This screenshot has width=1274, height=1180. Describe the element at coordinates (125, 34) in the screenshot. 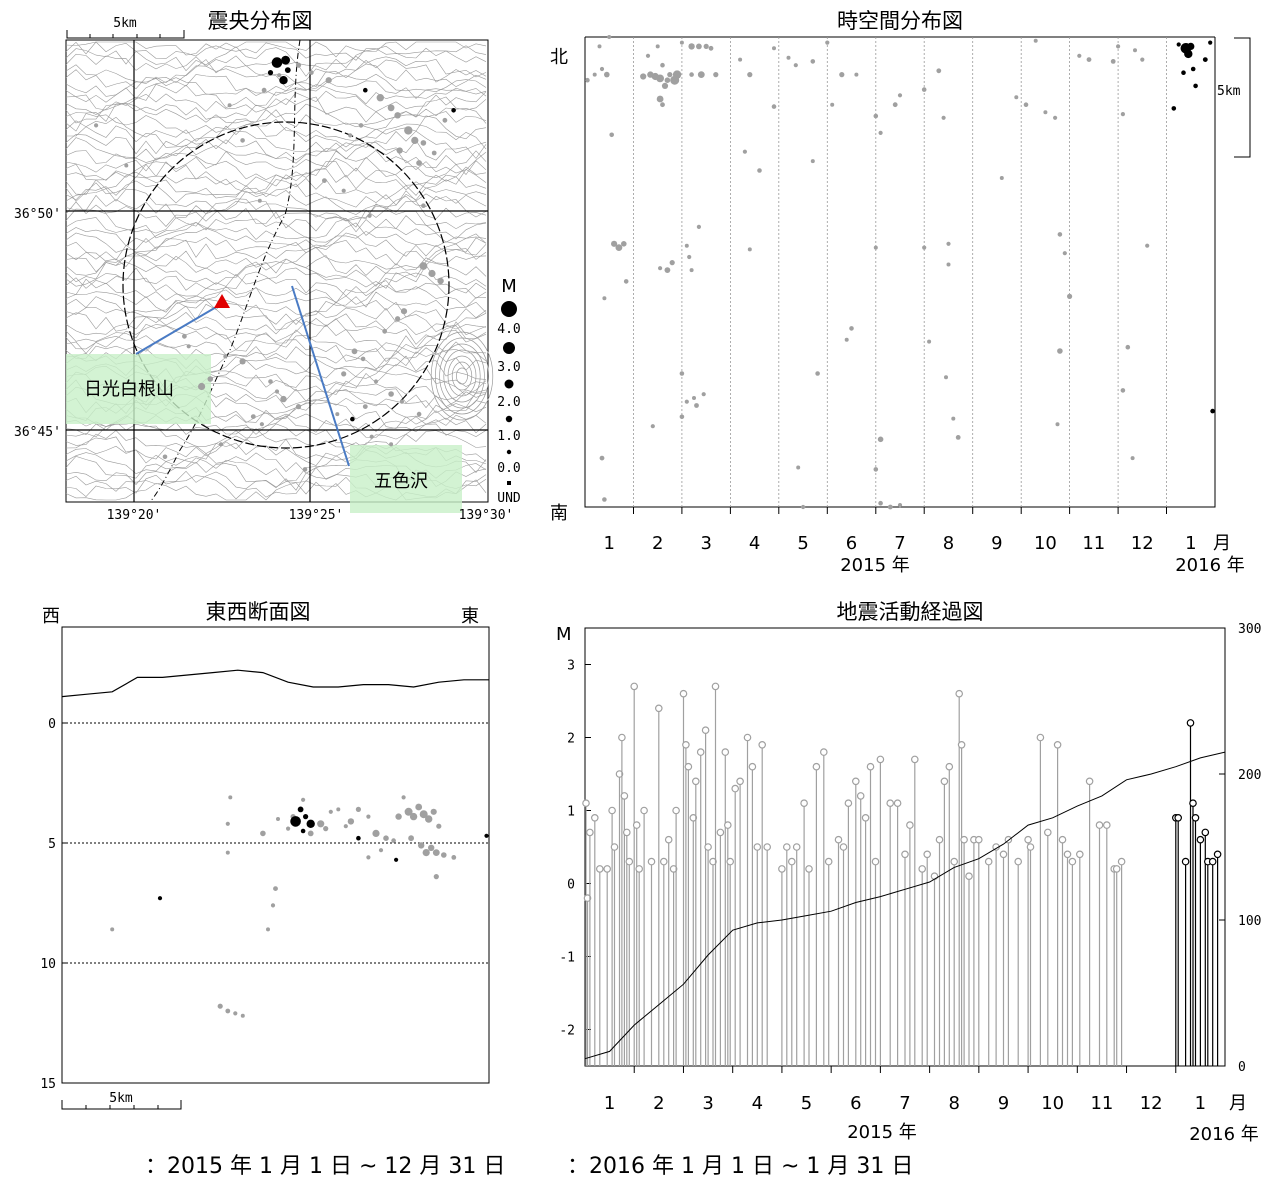

I see `epicenter-scale-bar` at that location.